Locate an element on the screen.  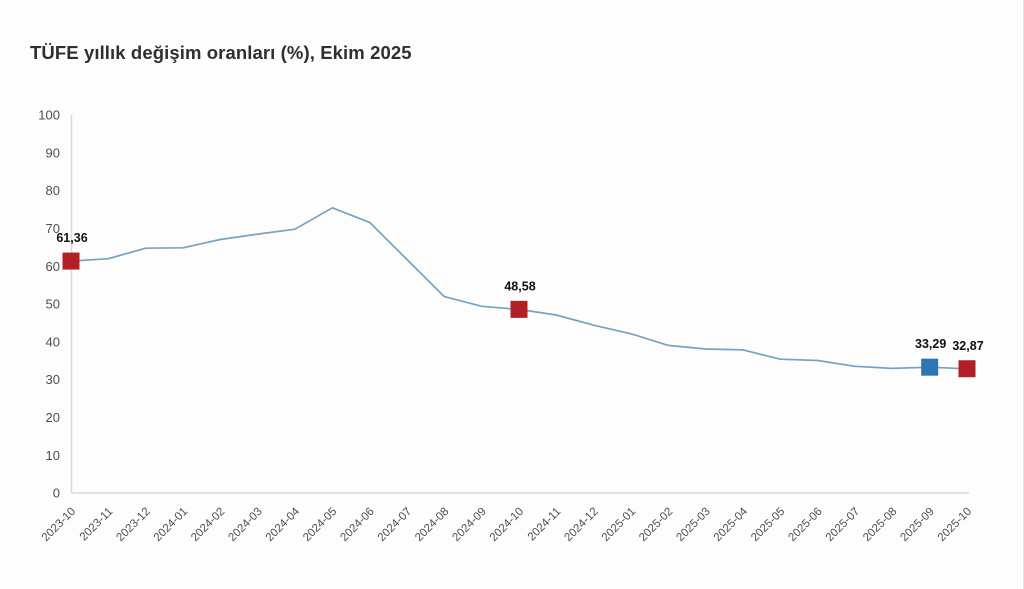
x-tick-label: 2024-05 is located at coordinates (320, 525).